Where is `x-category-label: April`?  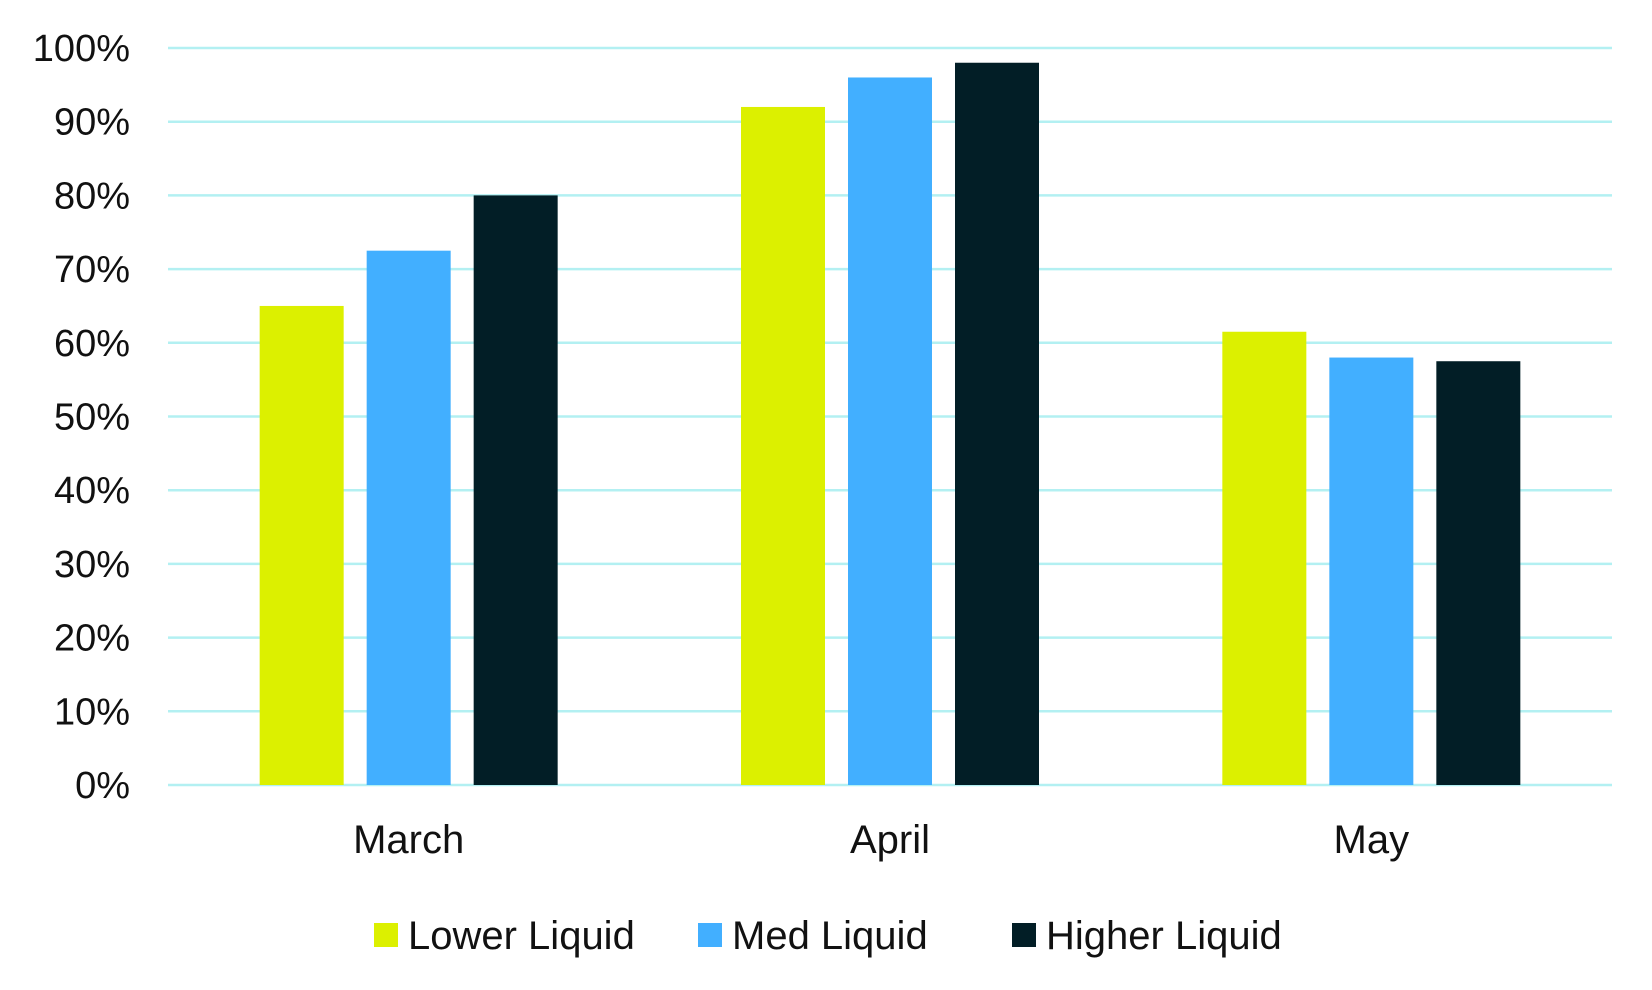 x-category-label: April is located at coordinates (890, 840).